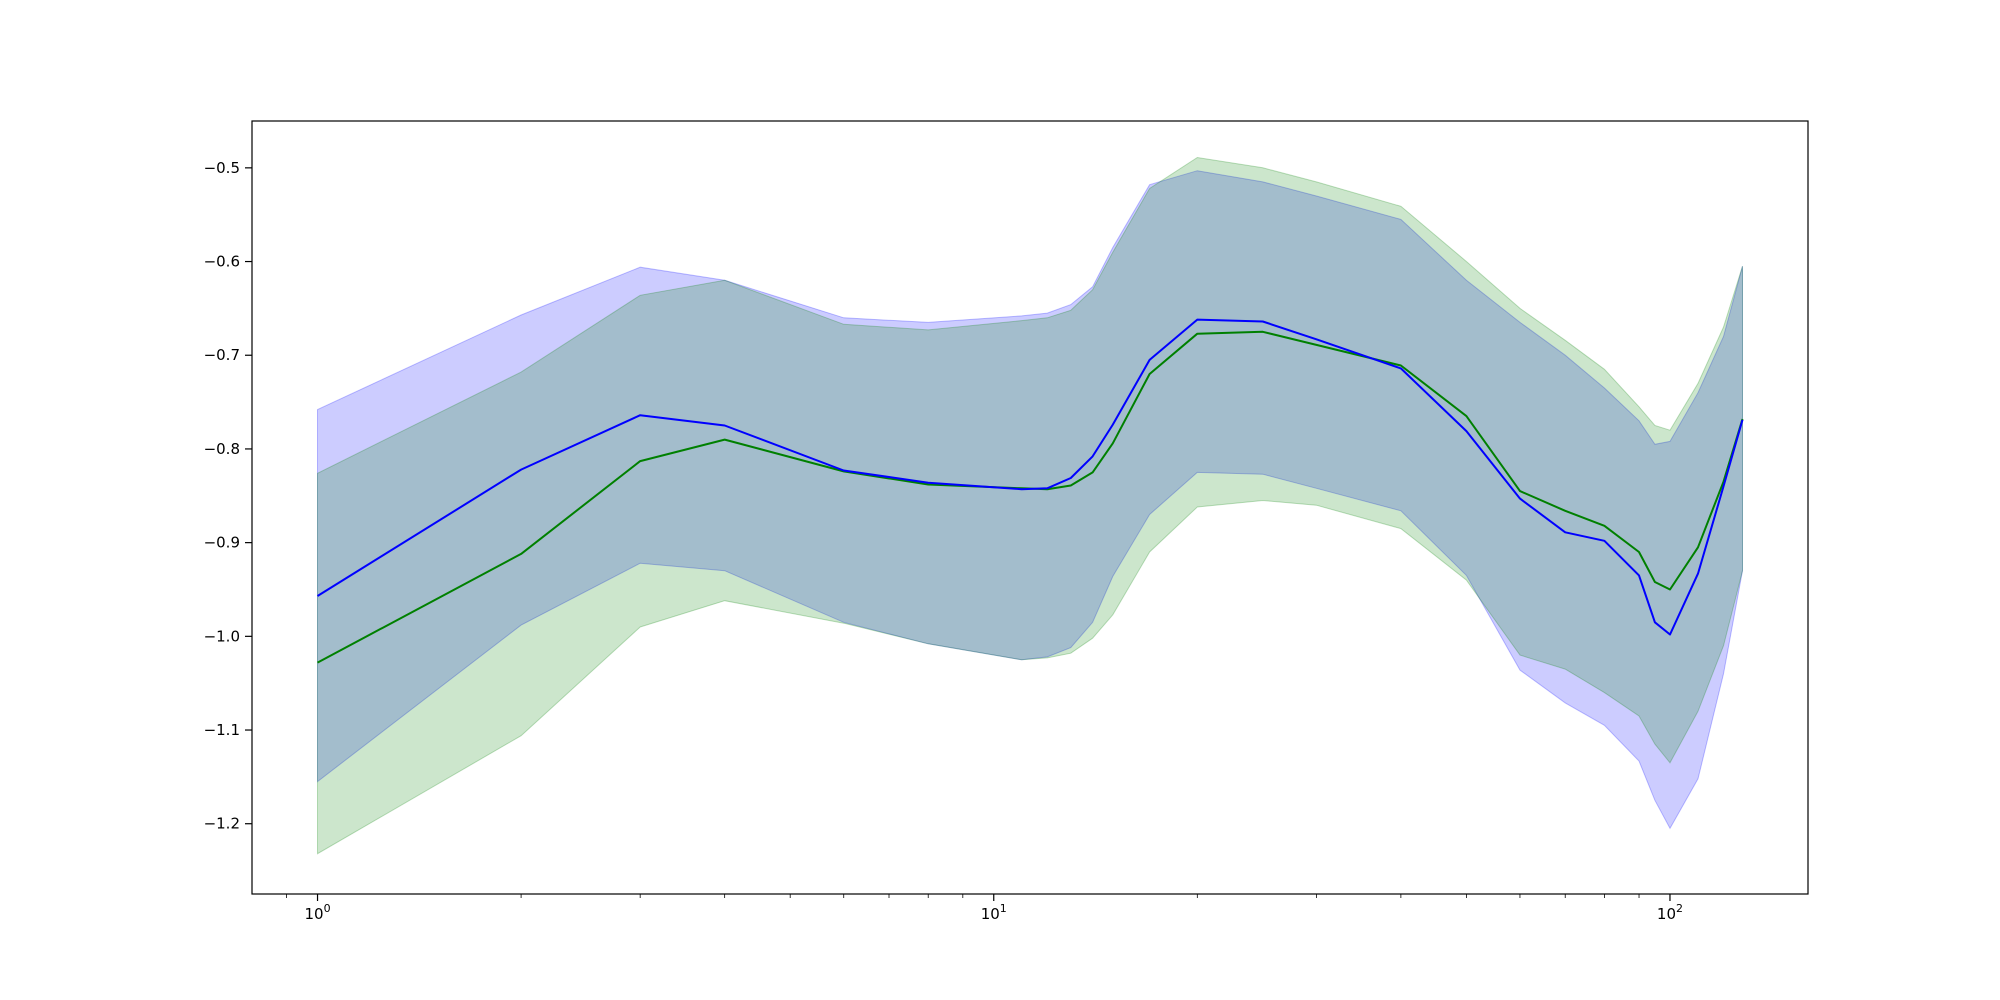 The height and width of the screenshot is (1000, 2000). What do you see at coordinates (222, 543) in the screenshot?
I see `y-tick-label-4: −0.9` at bounding box center [222, 543].